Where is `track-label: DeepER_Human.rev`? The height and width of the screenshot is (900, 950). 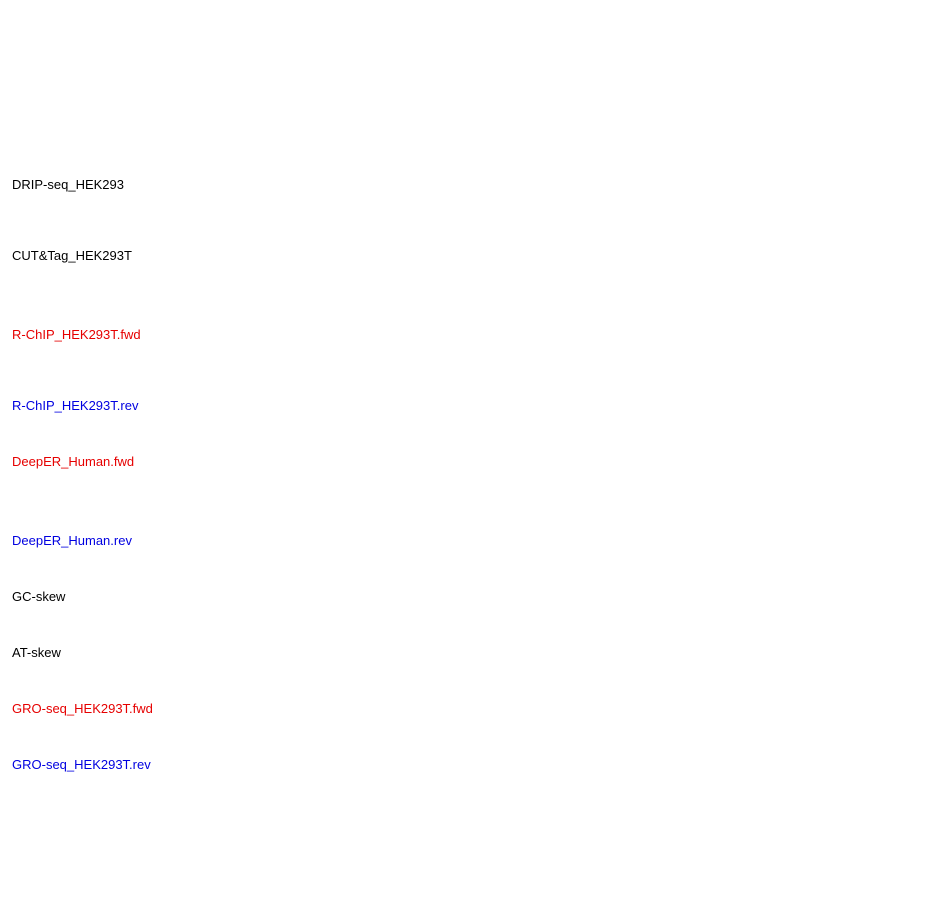
track-label: DeepER_Human.rev is located at coordinates (72, 540).